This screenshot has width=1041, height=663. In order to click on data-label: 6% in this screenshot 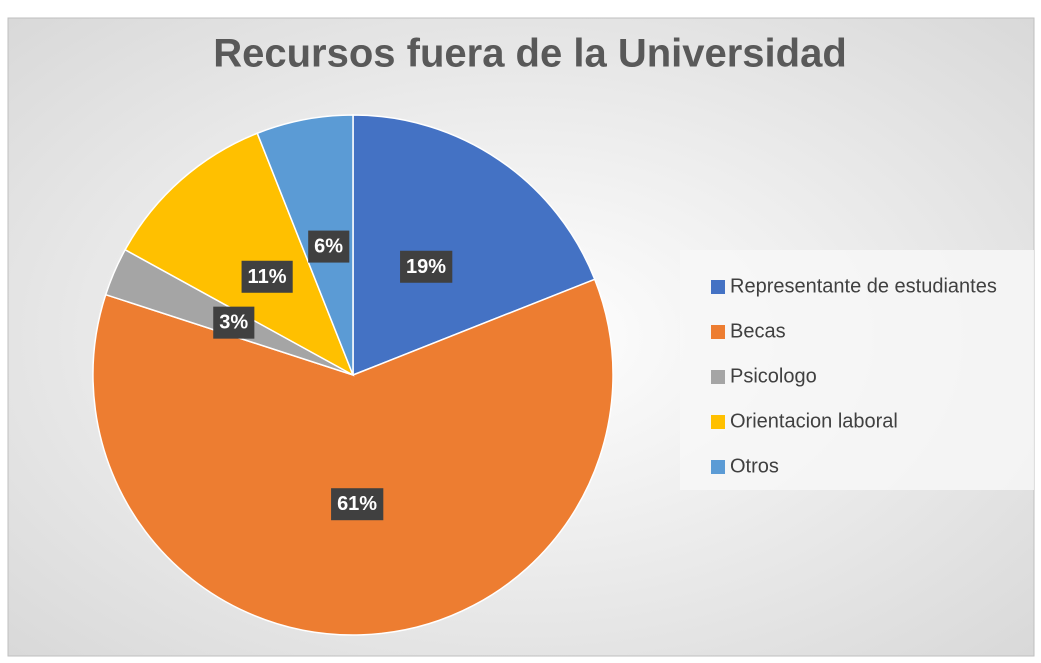, I will do `click(328, 247)`.